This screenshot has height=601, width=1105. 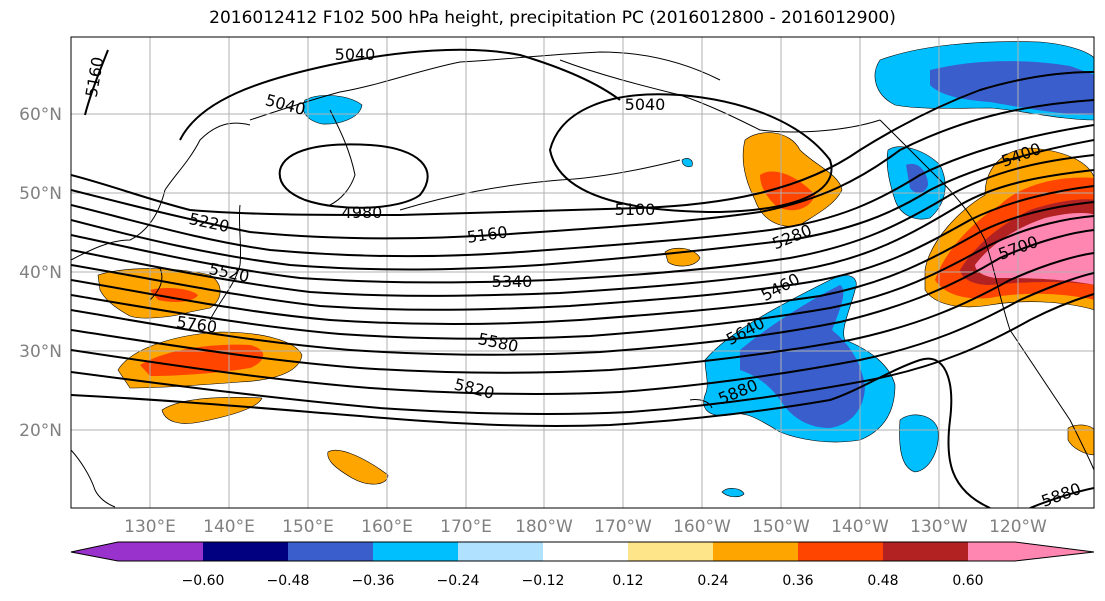 What do you see at coordinates (485, 86) in the screenshot?
I see `coastline-siberia` at bounding box center [485, 86].